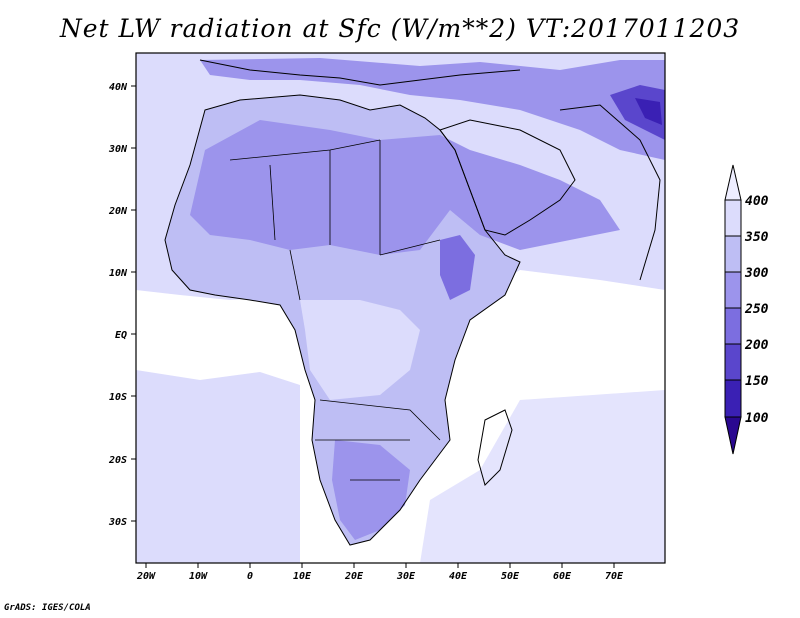  Describe the element at coordinates (117, 460) in the screenshot. I see `lat-label: 20S` at that location.